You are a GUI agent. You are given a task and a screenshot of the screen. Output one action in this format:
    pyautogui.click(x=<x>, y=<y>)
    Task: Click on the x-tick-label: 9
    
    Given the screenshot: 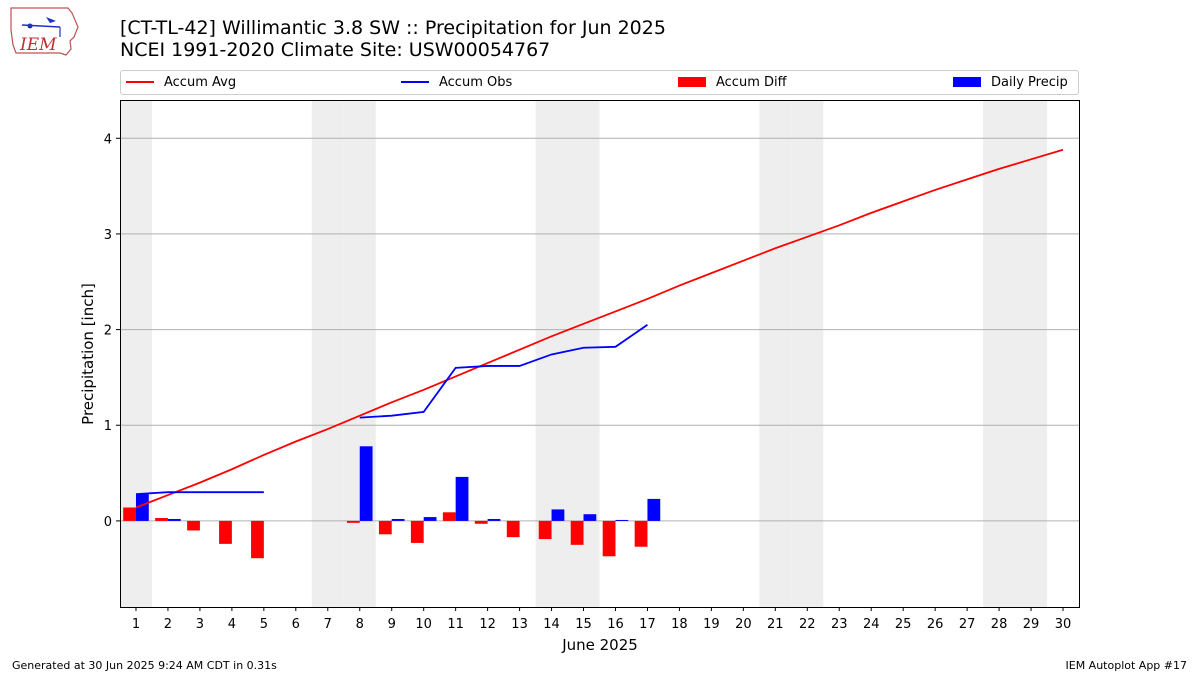 What is the action you would take?
    pyautogui.click(x=392, y=624)
    